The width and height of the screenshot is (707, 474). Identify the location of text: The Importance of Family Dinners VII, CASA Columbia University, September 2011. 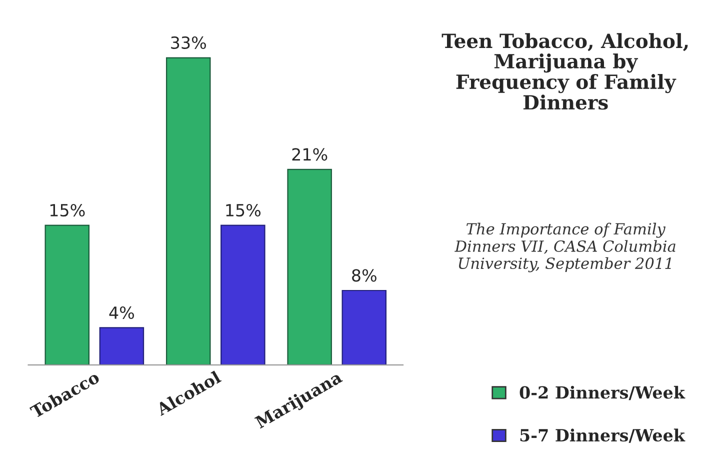
(565, 247).